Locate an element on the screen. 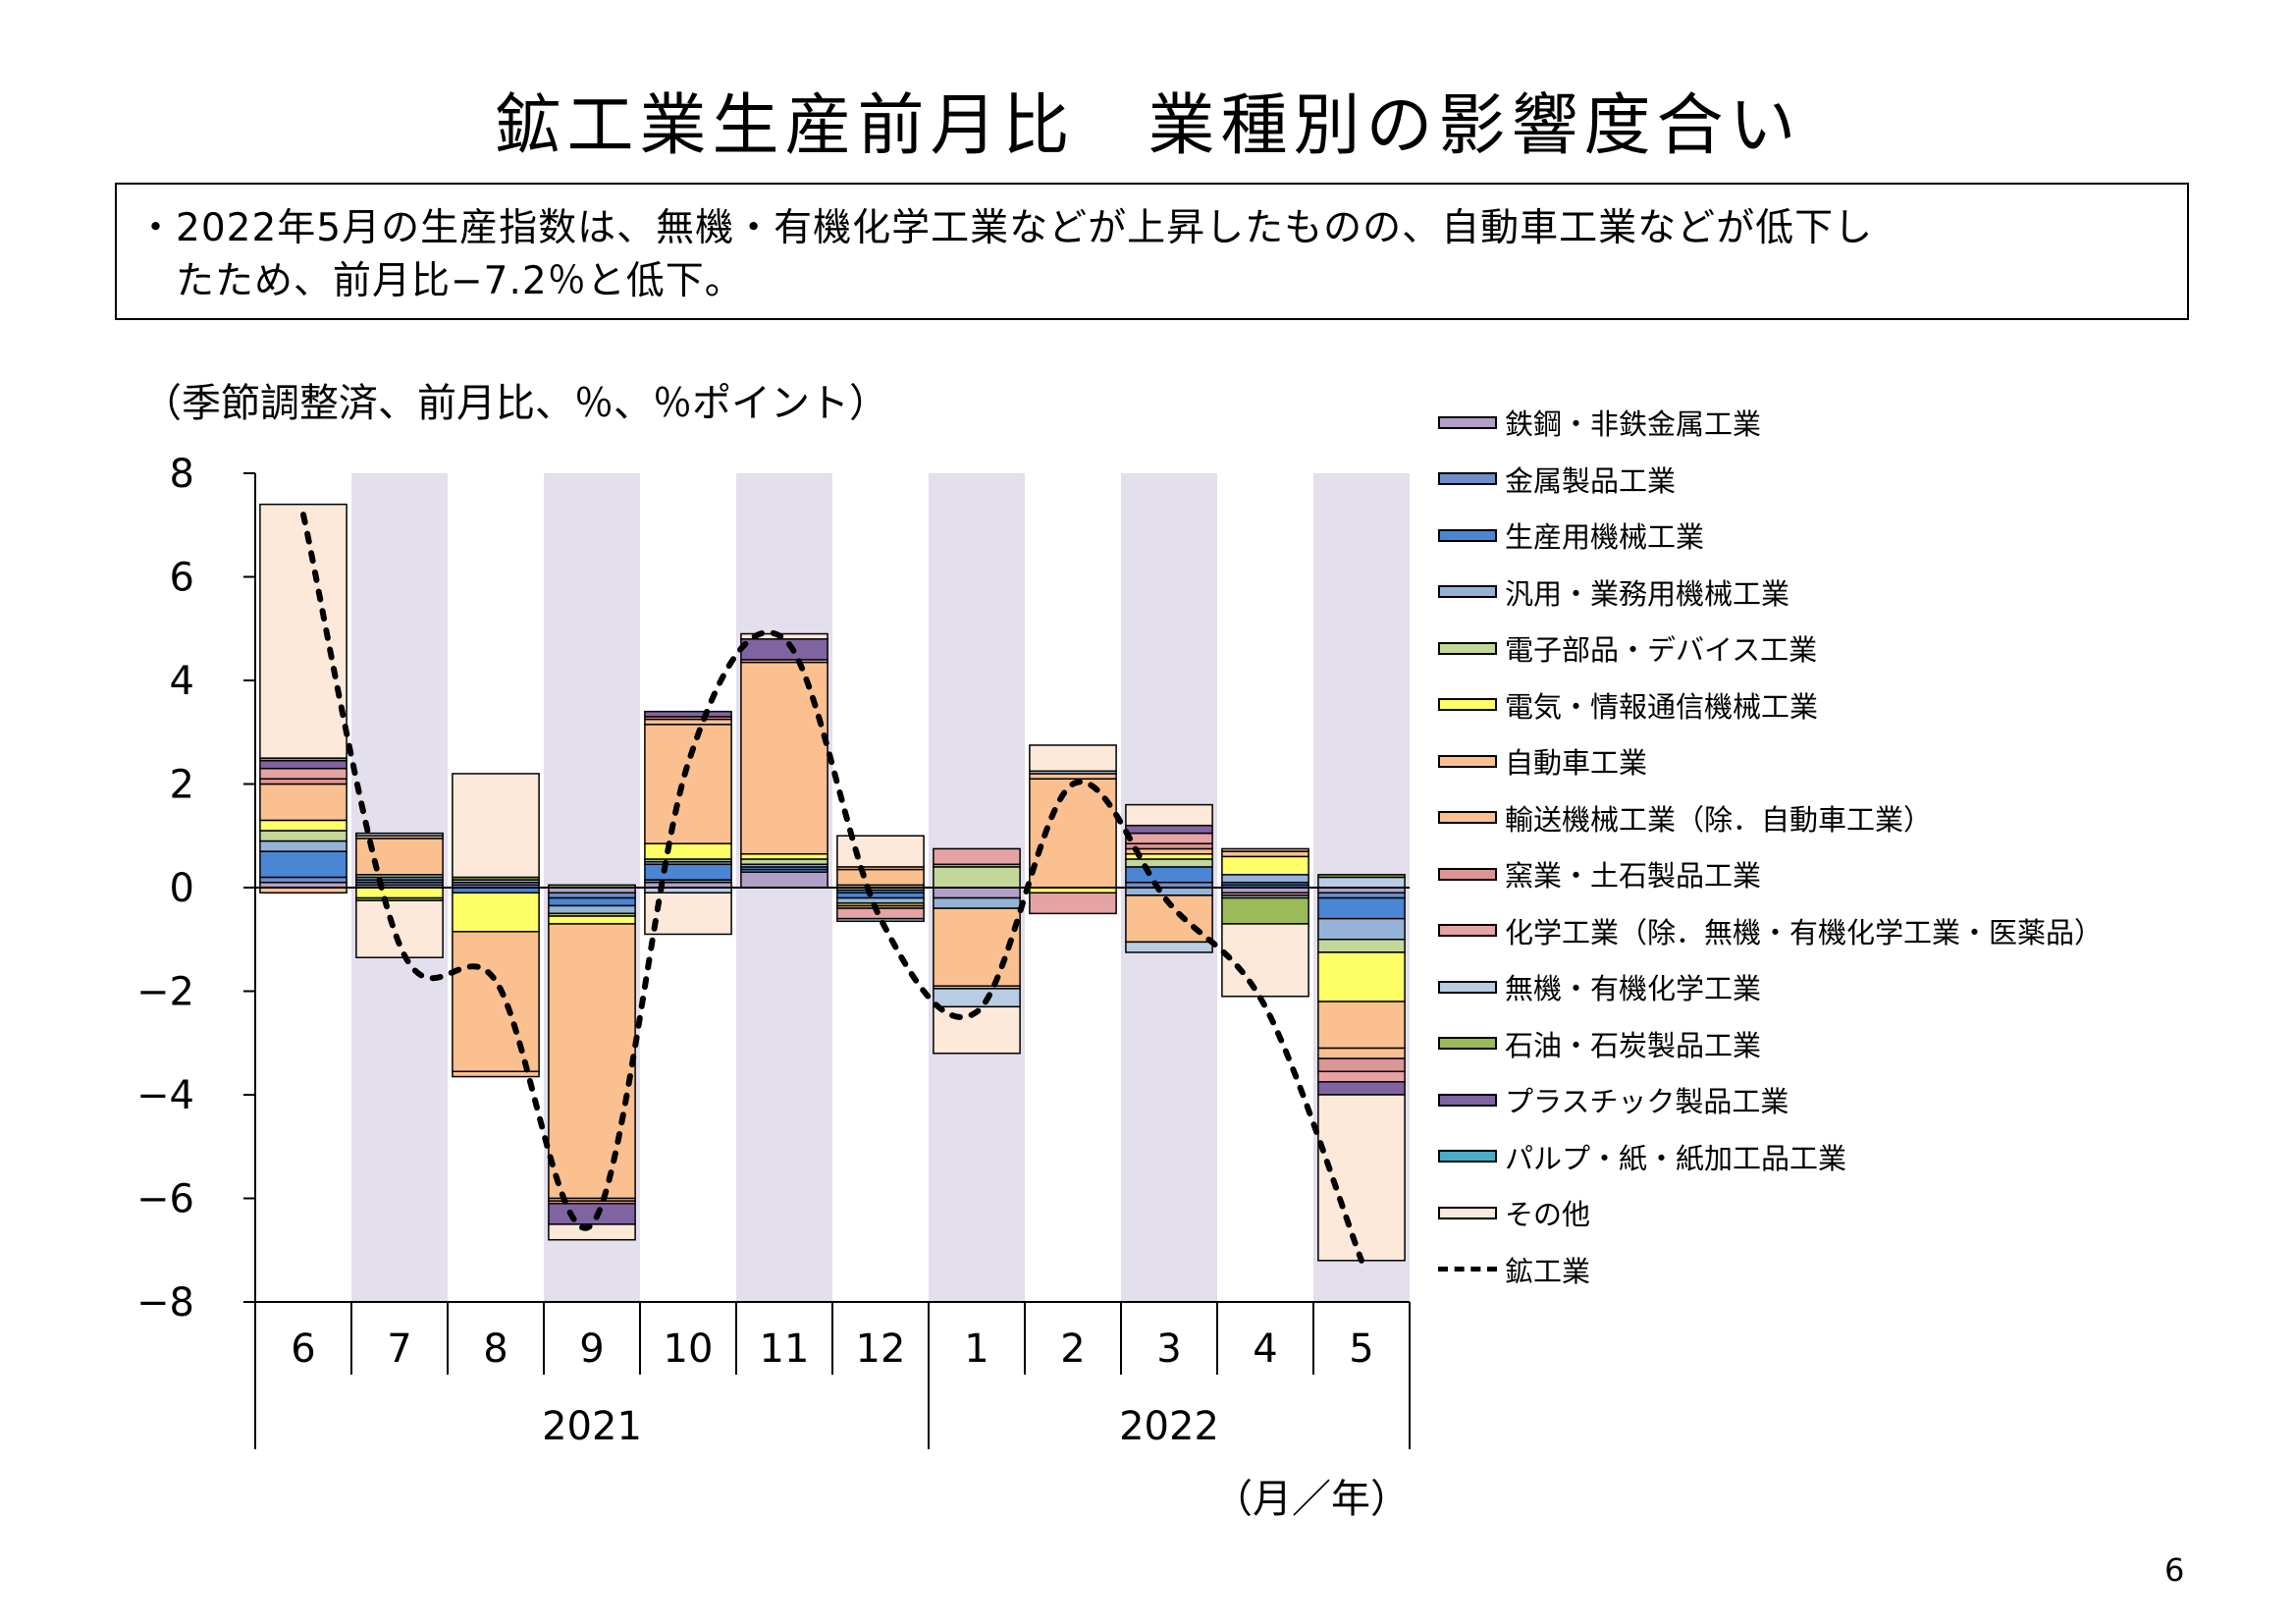  legend-item: 金属製品工業 is located at coordinates (1557, 479).